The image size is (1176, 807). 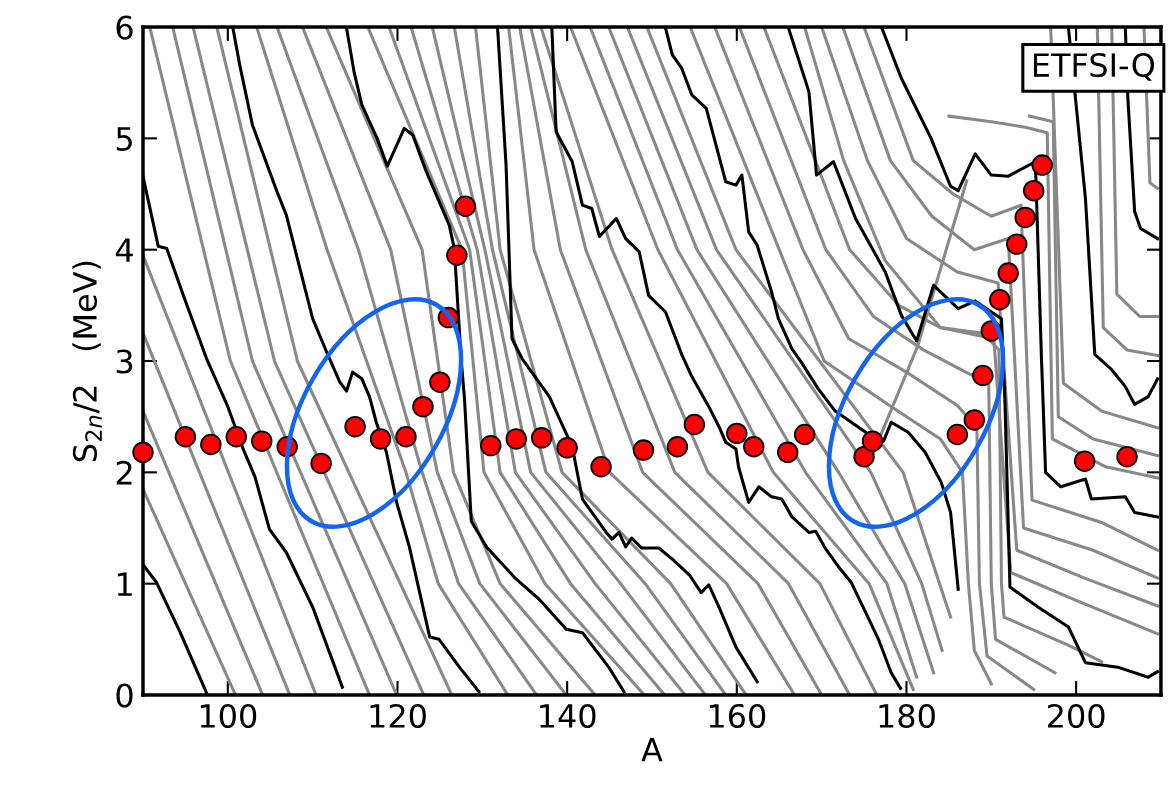 I want to click on y-tick-label: 5, so click(x=124, y=139).